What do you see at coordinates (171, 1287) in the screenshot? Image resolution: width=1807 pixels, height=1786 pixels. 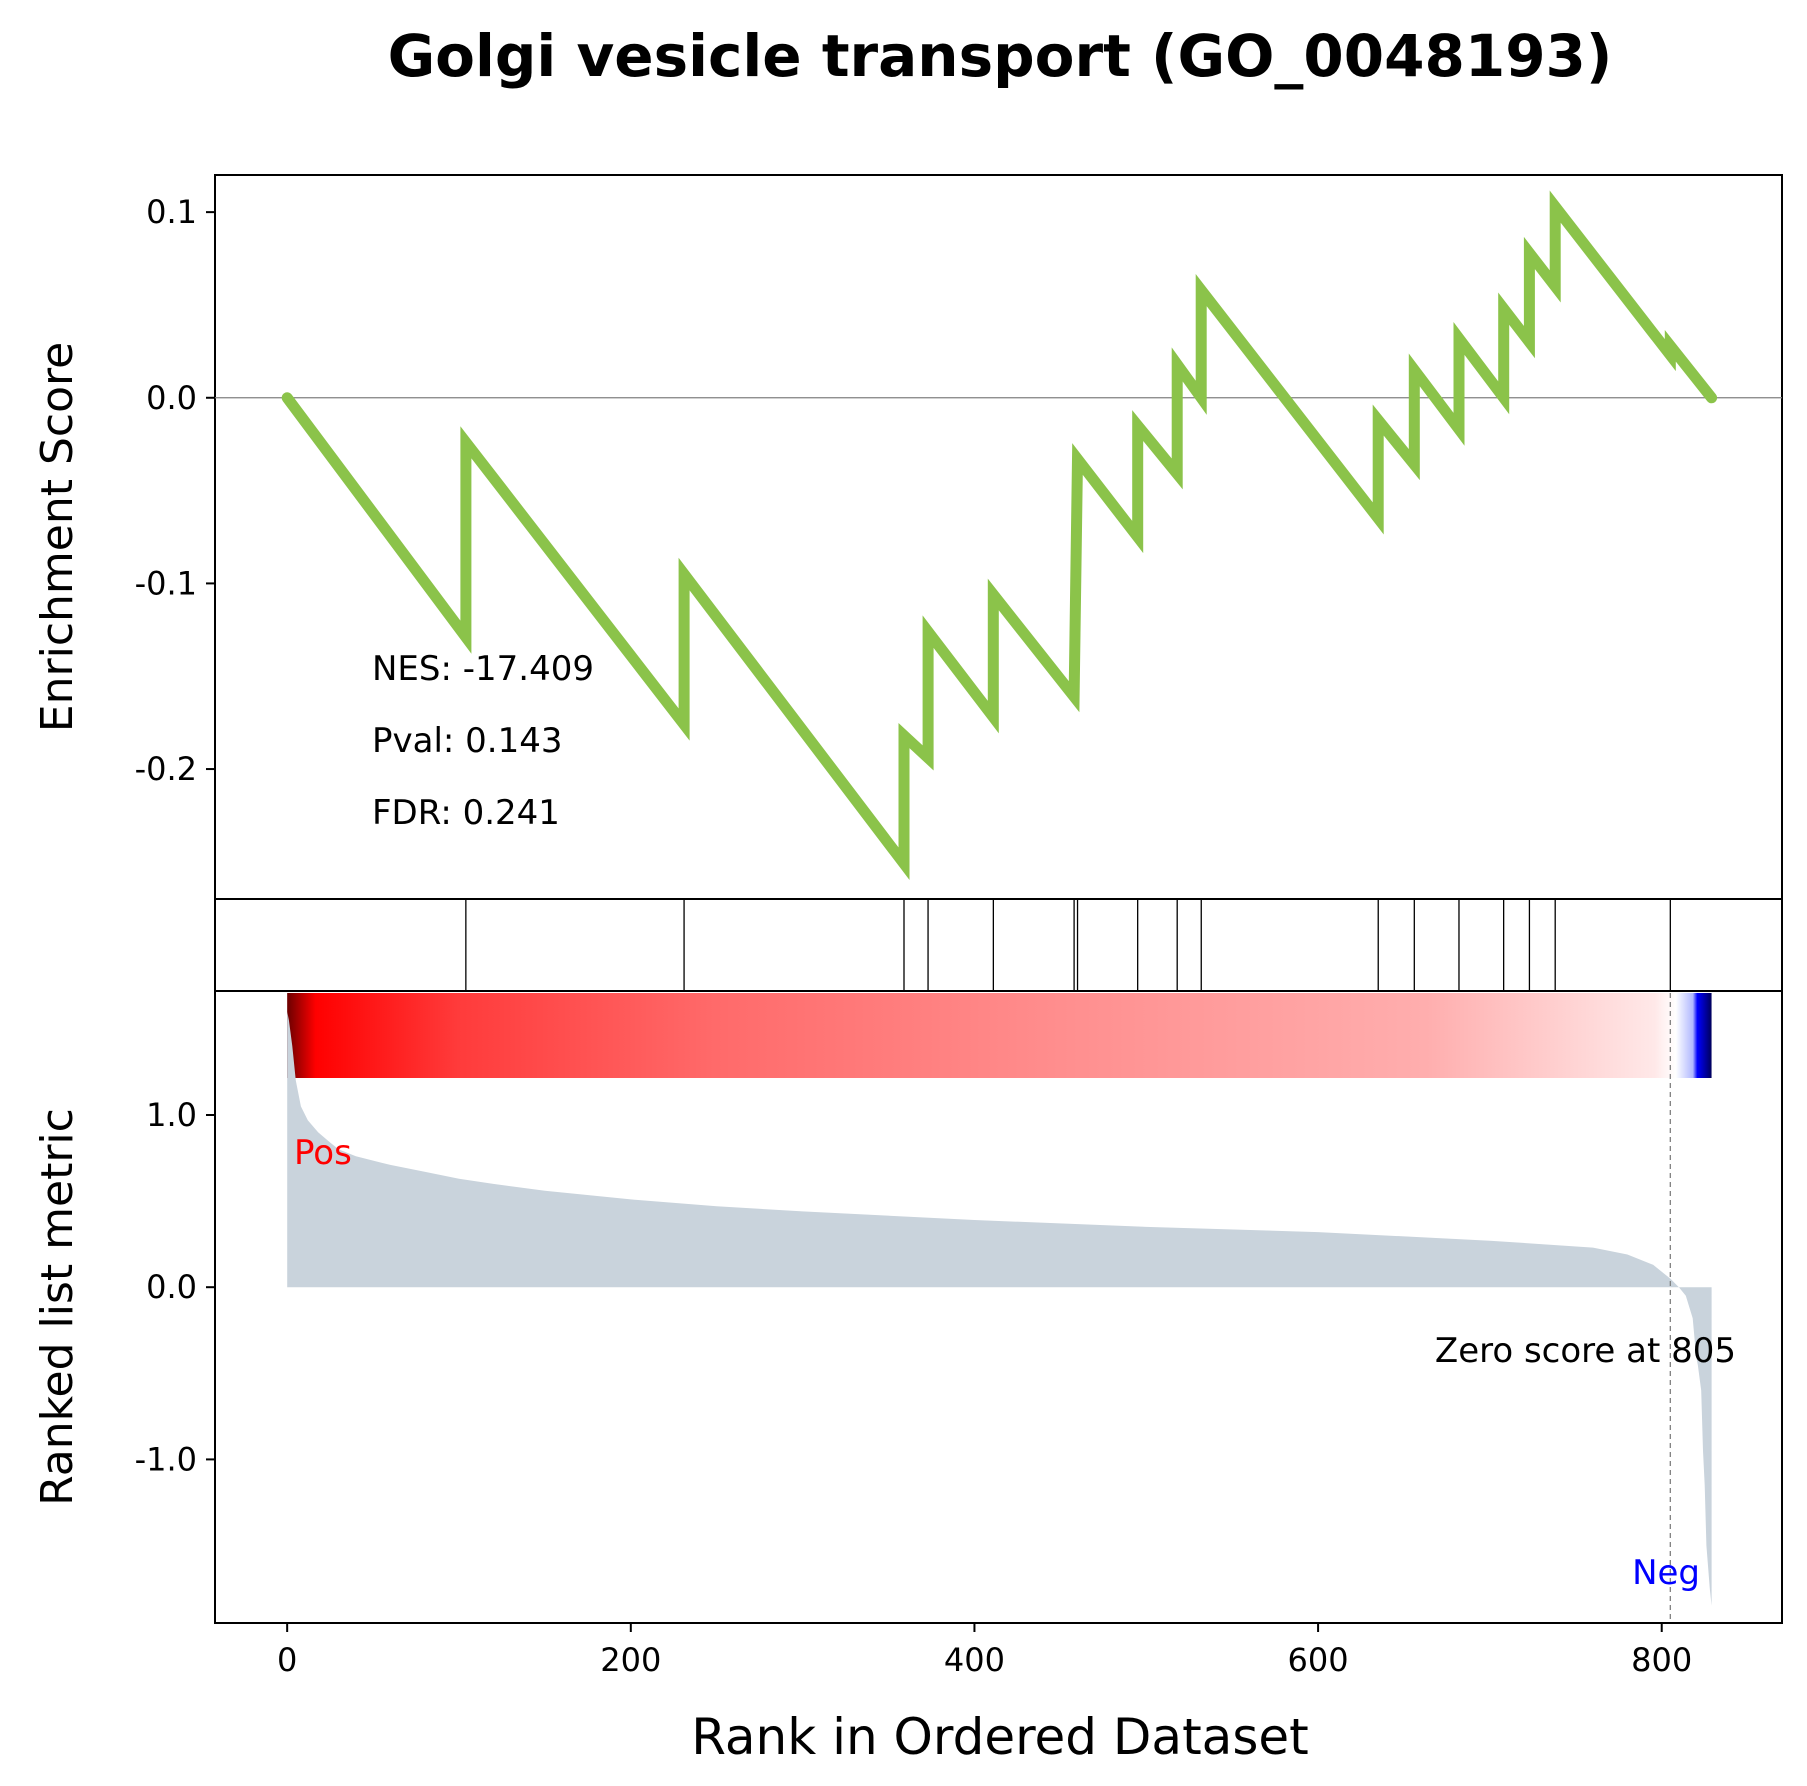 I see `rank-y-tick-label: 0.0` at bounding box center [171, 1287].